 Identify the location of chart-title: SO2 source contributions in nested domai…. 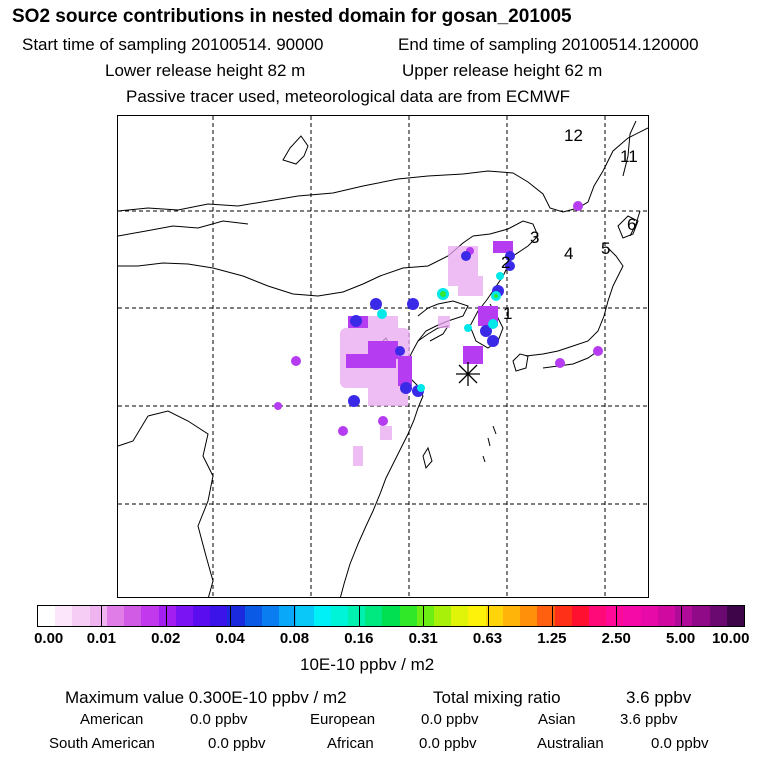
(292, 16).